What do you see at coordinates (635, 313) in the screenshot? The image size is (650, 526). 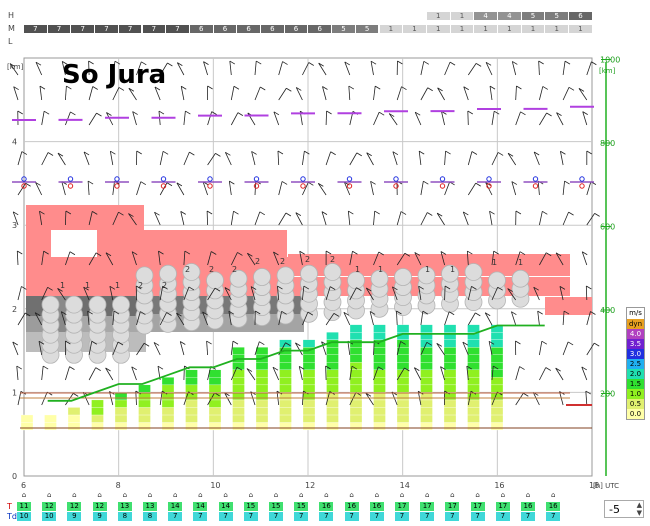 I see `legend-title: m/s` at bounding box center [635, 313].